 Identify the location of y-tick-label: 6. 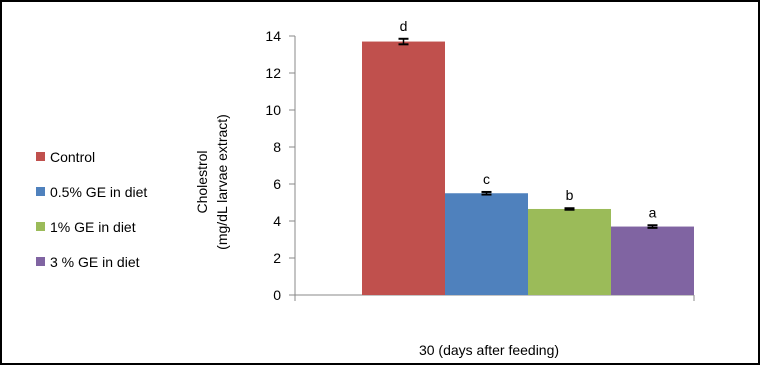
(277, 184).